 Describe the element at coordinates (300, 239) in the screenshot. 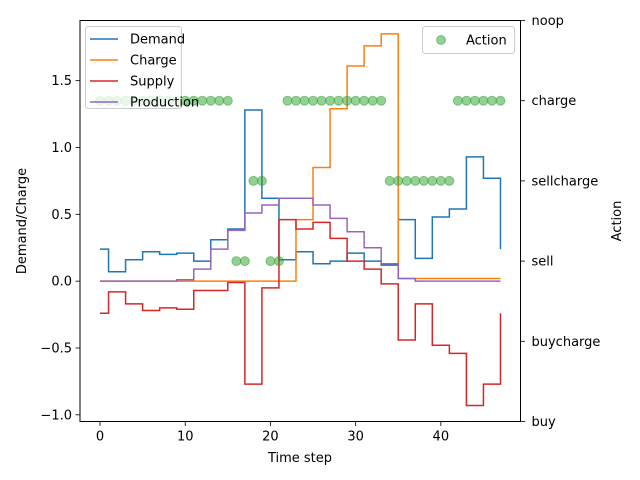

I see `series-line-production` at that location.